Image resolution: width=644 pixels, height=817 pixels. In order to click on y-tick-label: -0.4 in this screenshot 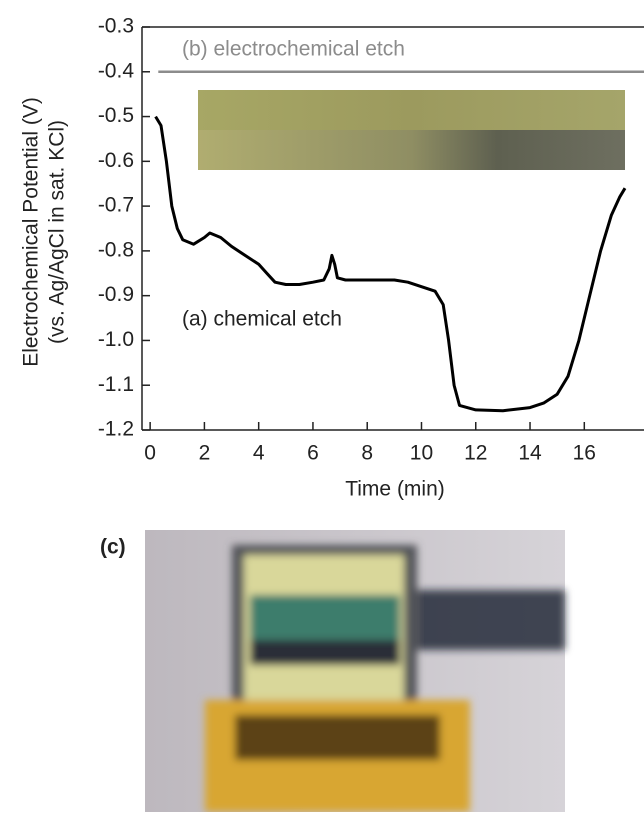, I will do `click(116, 70)`.